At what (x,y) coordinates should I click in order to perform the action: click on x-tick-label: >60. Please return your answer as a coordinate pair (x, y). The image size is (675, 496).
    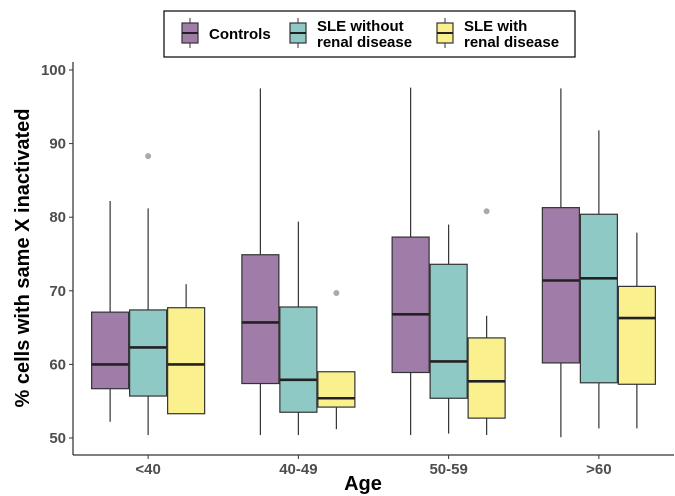
    Looking at the image, I should click on (598, 469).